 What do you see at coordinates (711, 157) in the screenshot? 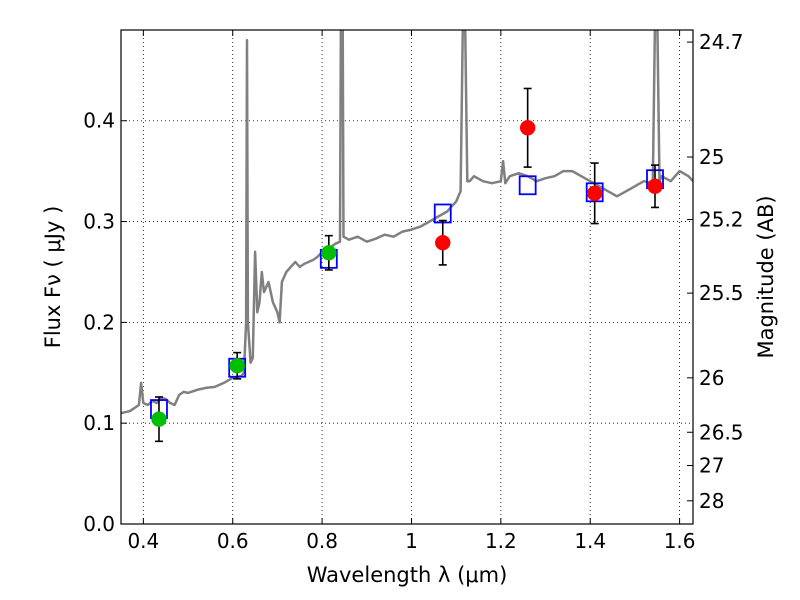
I see `right-tick-label: 25` at bounding box center [711, 157].